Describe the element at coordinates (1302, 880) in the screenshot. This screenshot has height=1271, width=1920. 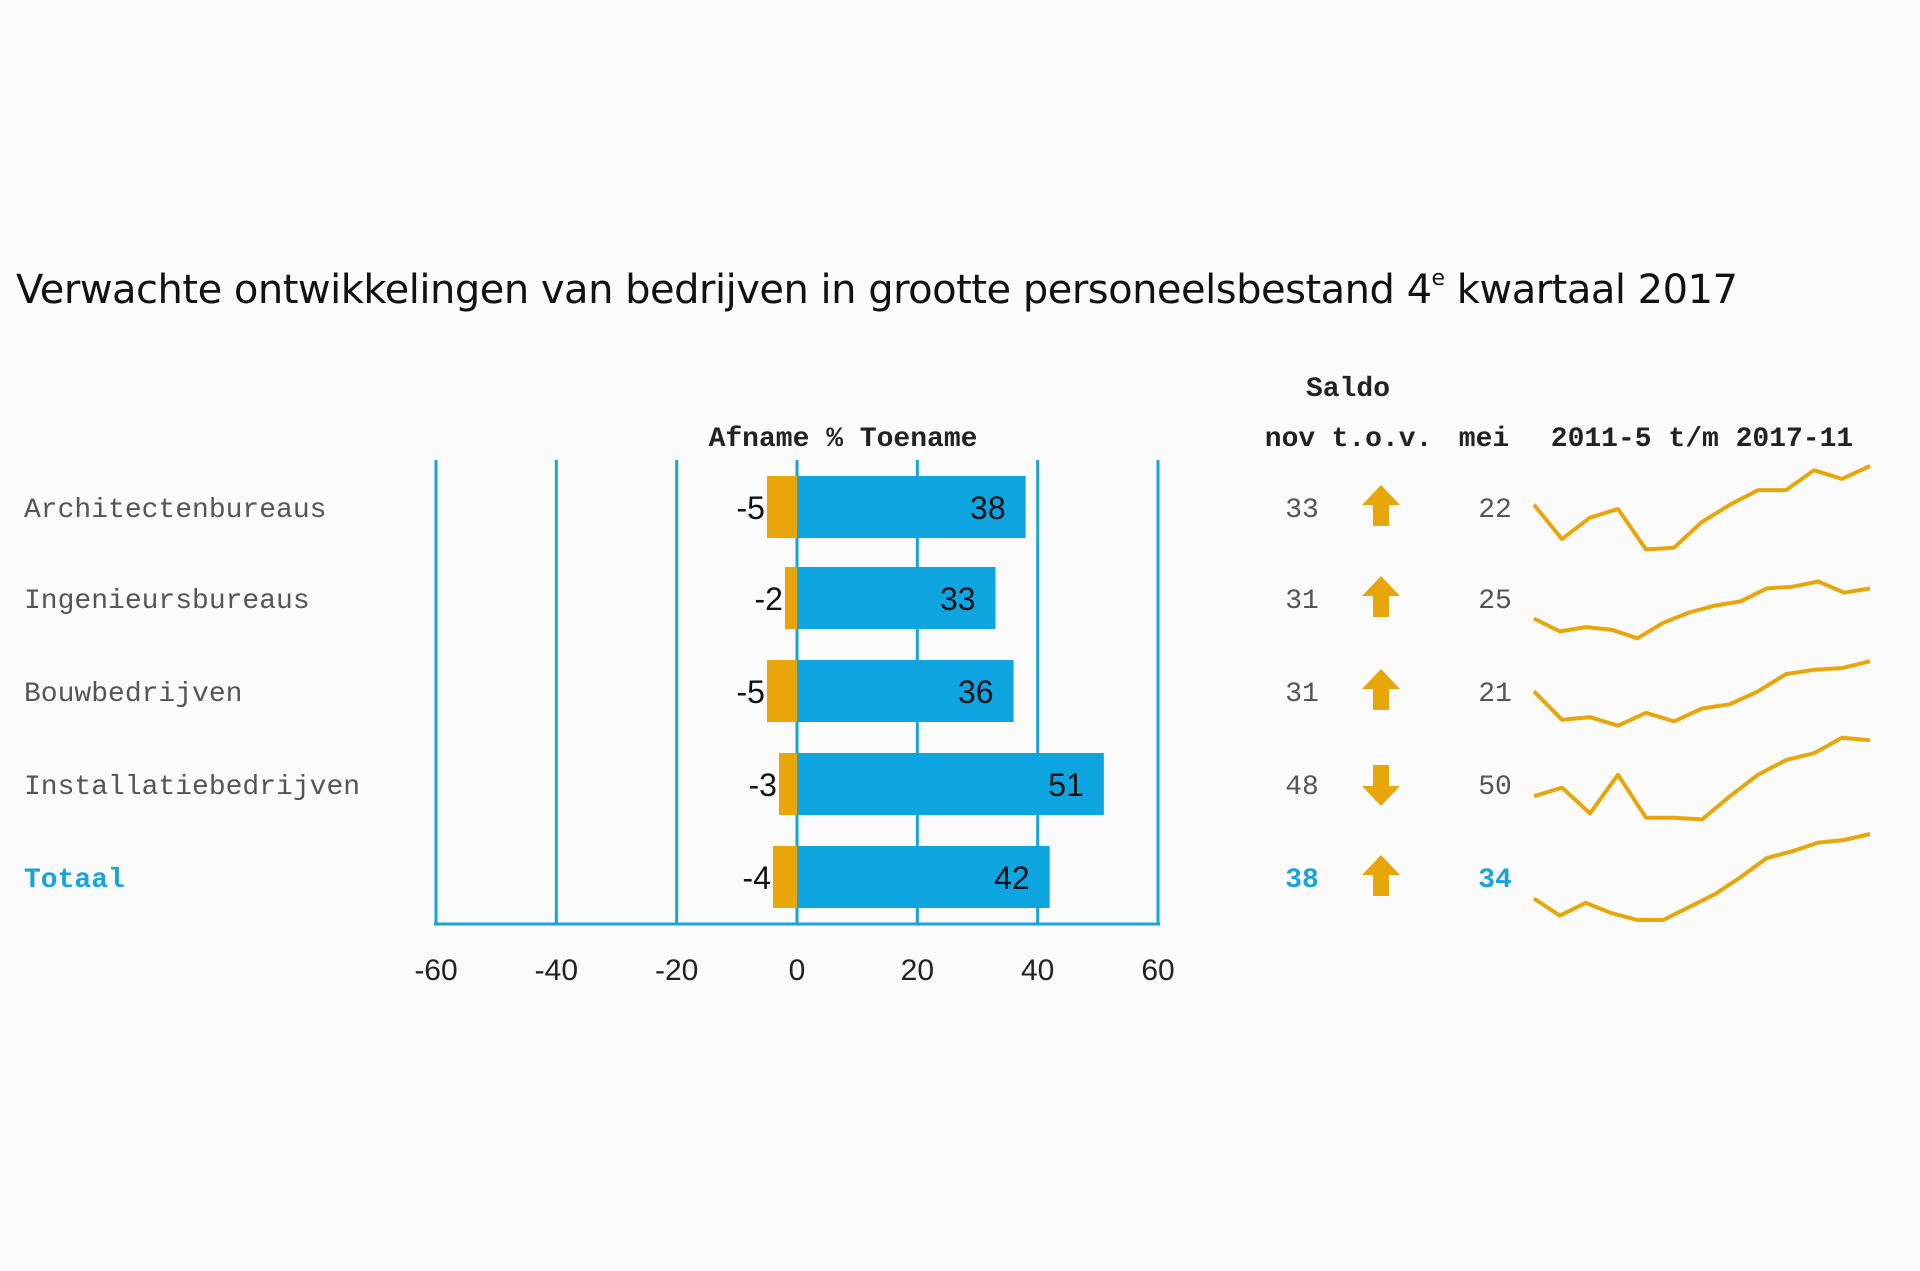
I see `saldo-nov: 38` at that location.